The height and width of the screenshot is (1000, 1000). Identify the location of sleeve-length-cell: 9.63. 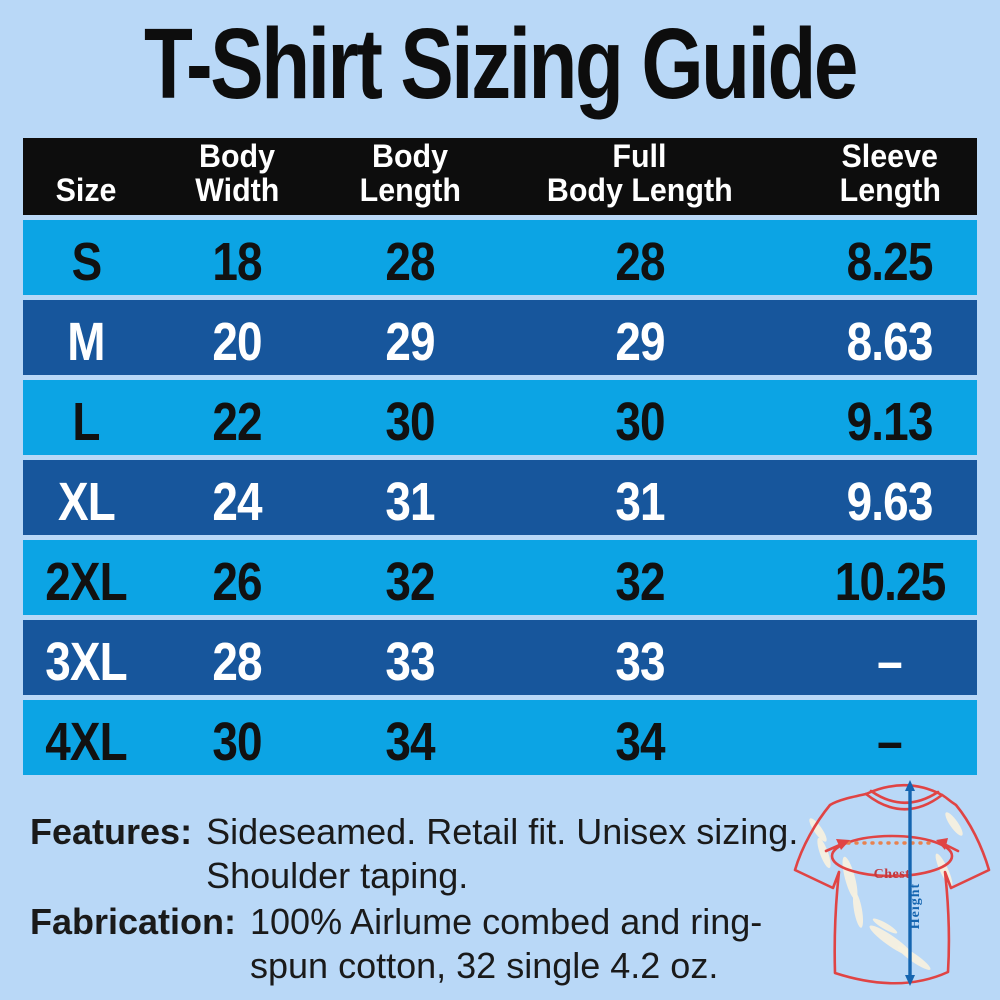
(890, 502).